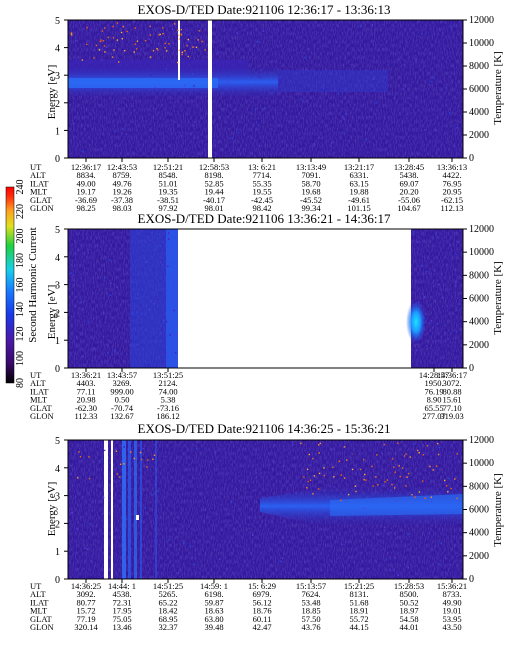 The height and width of the screenshot is (649, 505). Describe the element at coordinates (358, 602) in the screenshot. I see `orbit-cell: 51.68` at that location.